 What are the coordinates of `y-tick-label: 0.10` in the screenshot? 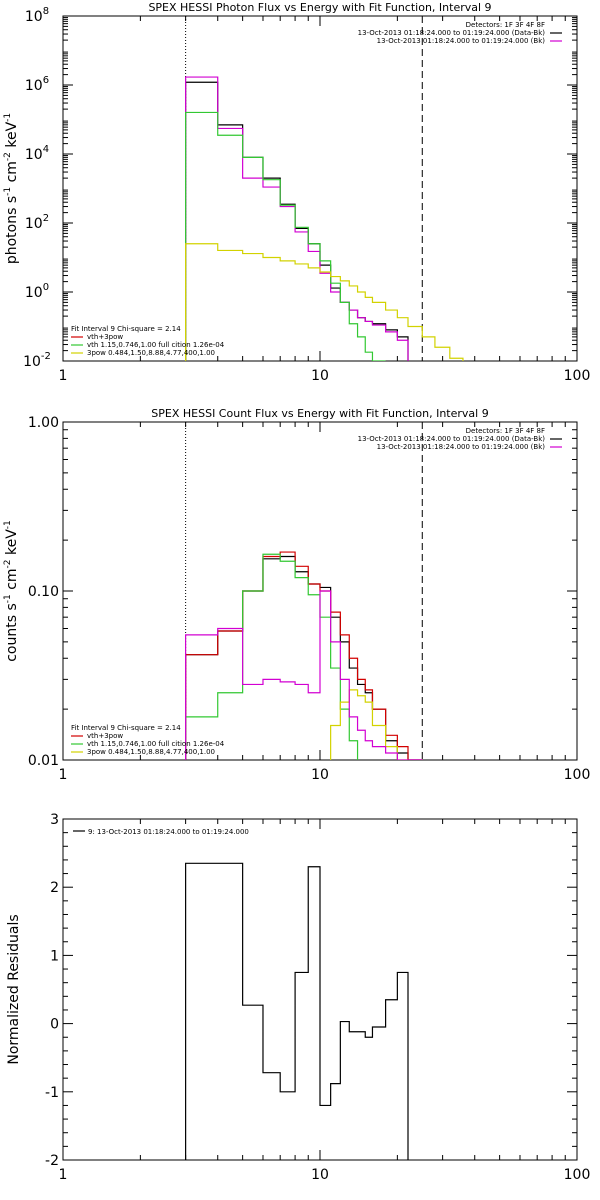 It's located at (43, 592).